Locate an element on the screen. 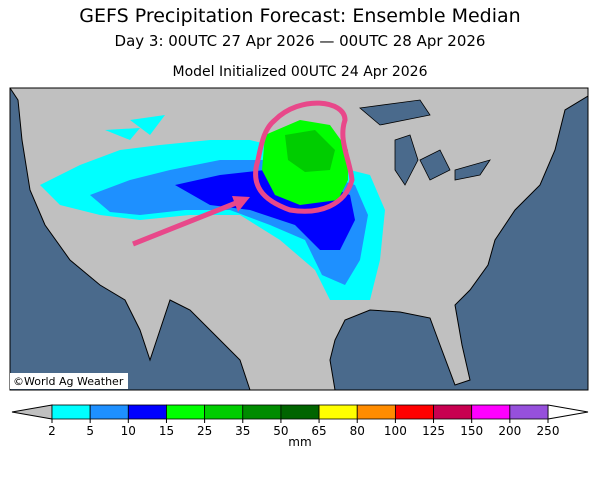 The image size is (600, 490). highlight-loop is located at coordinates (304, 157).